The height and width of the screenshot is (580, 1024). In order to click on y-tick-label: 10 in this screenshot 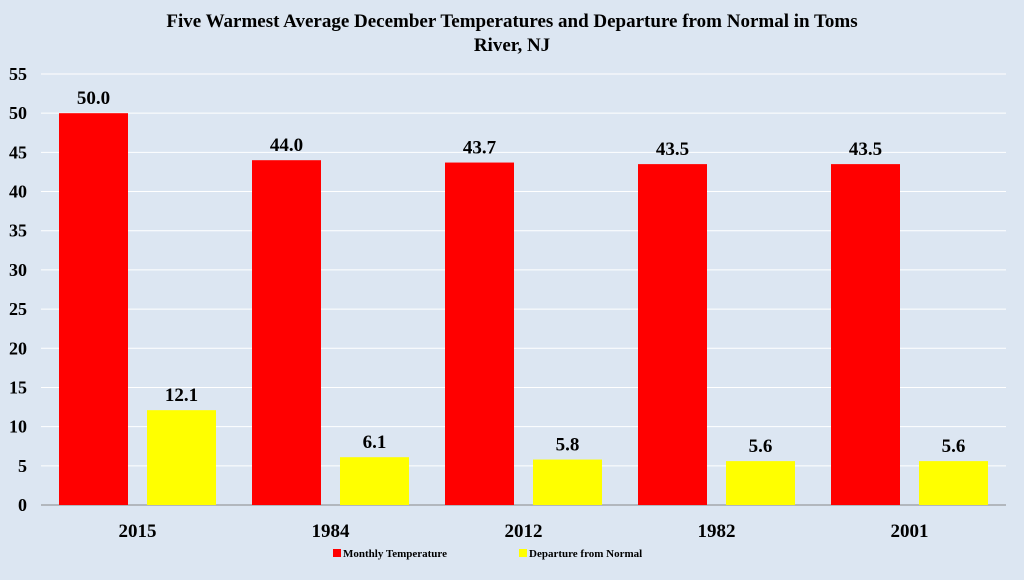, I will do `click(18, 427)`.